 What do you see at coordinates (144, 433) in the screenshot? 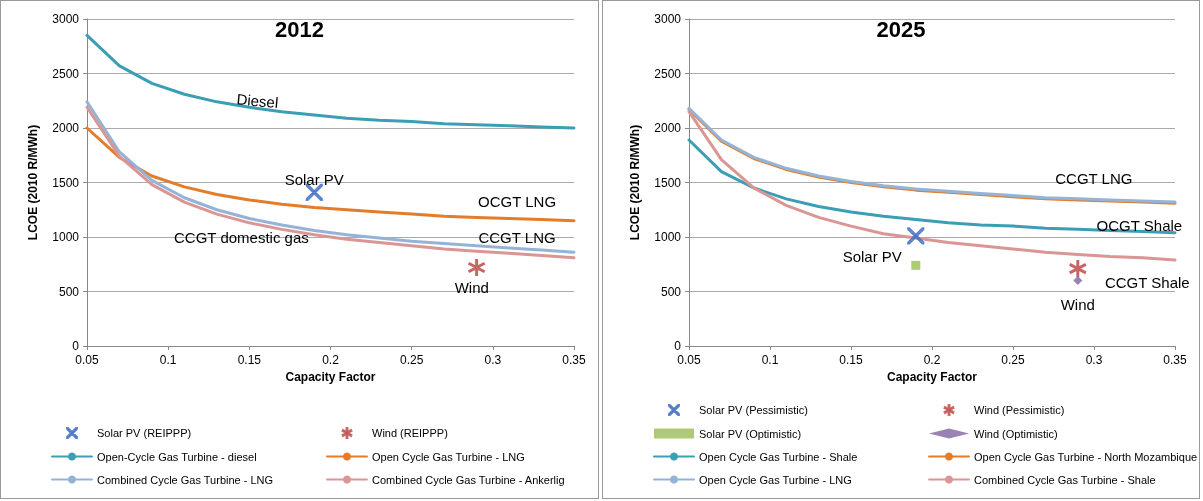
I see `legend-label: Solar PV (REIPPP)` at bounding box center [144, 433].